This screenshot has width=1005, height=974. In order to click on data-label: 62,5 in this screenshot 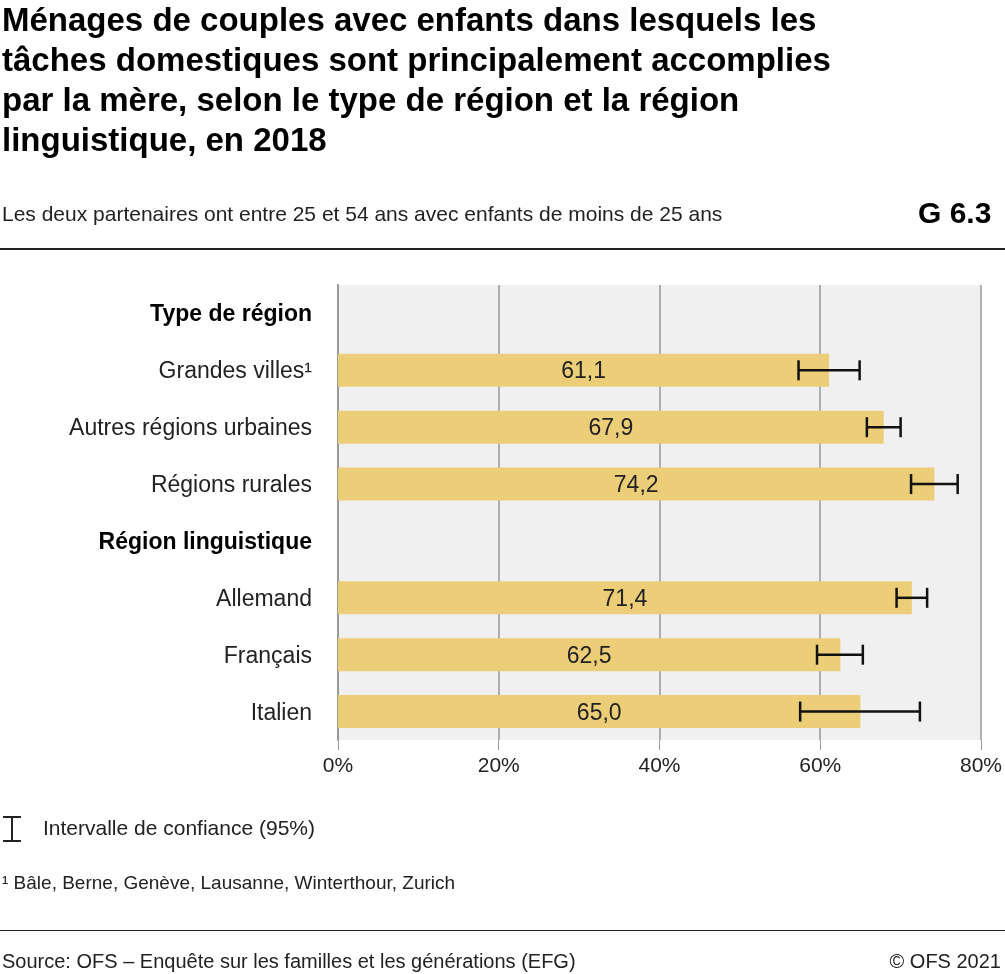, I will do `click(589, 654)`.